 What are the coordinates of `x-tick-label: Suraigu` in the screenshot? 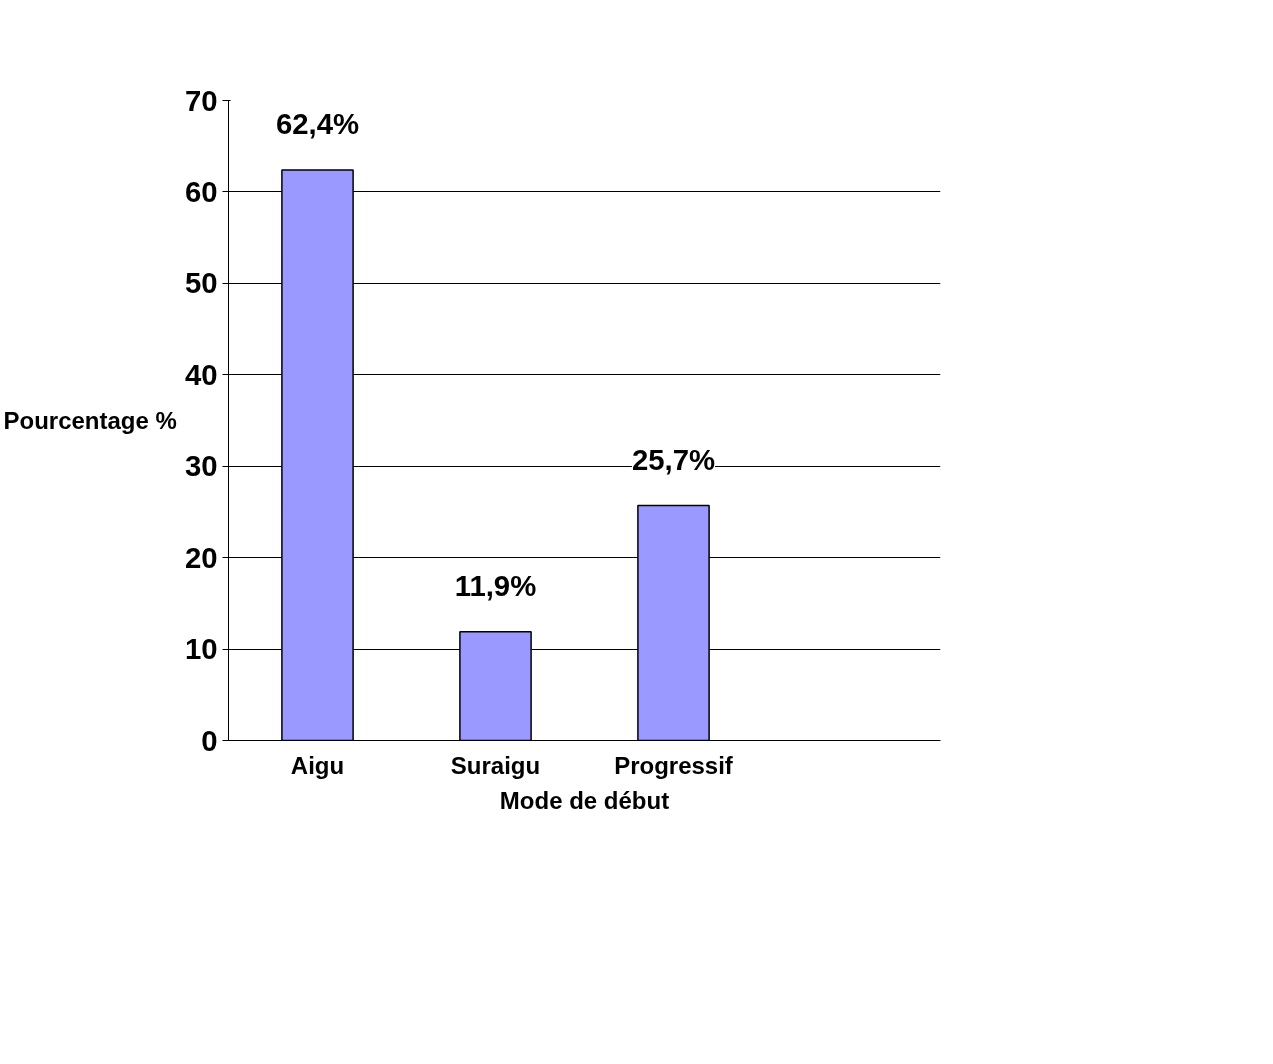 It's located at (495, 765).